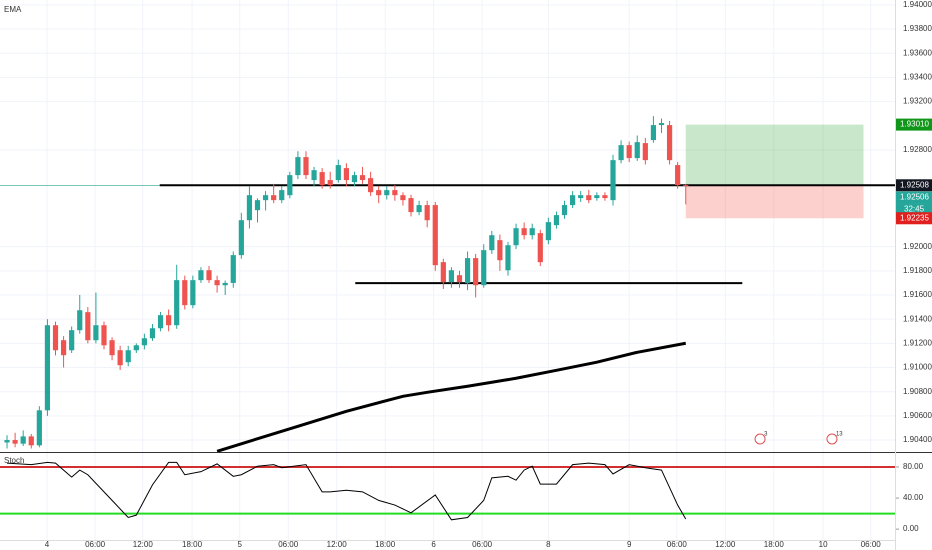 The height and width of the screenshot is (550, 932). I want to click on event-icon, so click(832, 439).